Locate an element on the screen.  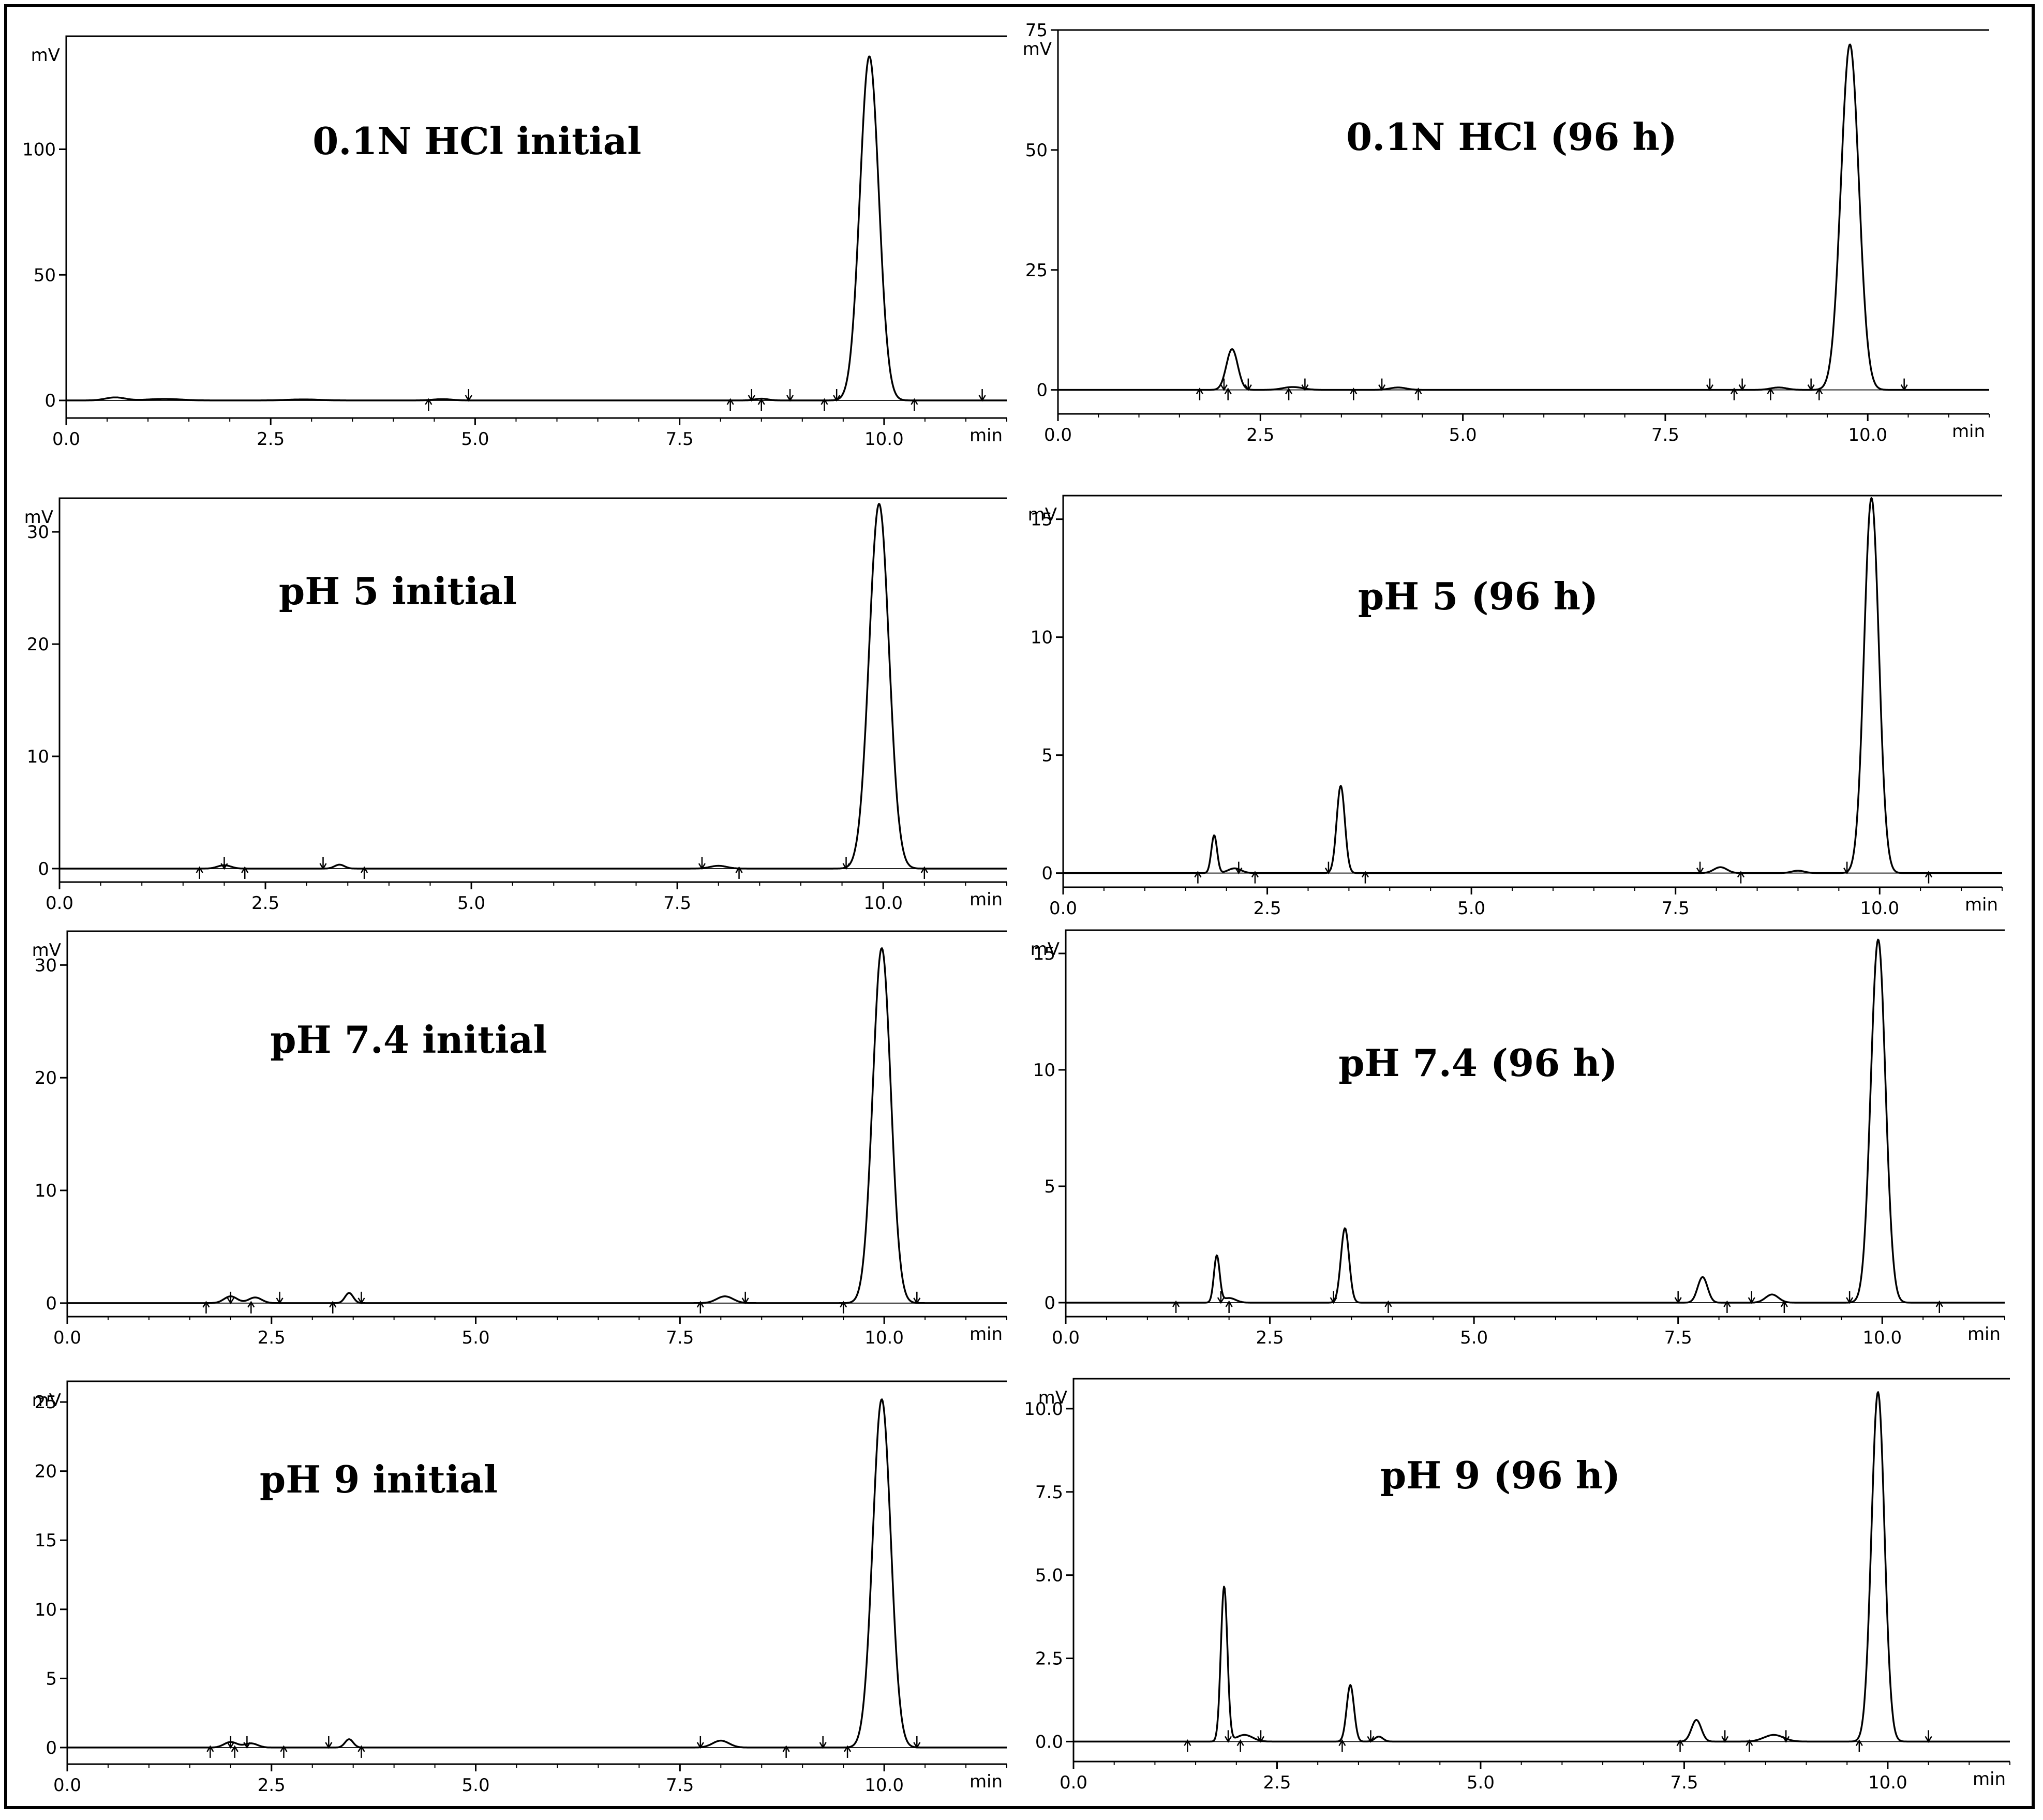
panel-title: 0.1N HCl initial is located at coordinates (477, 141).